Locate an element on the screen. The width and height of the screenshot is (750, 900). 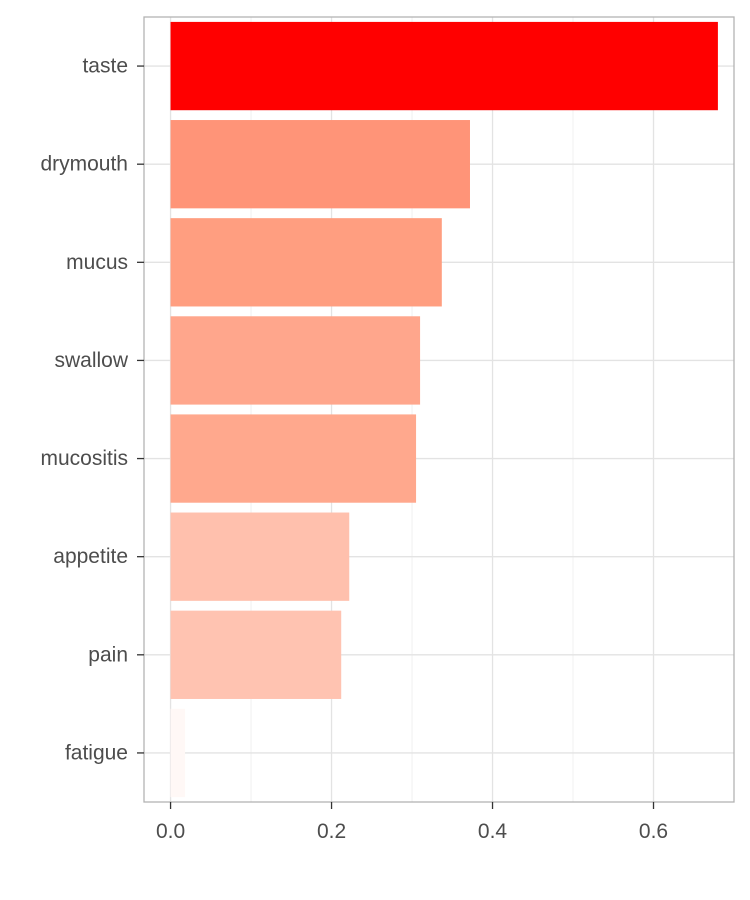
x-tick-label: 0.2 is located at coordinates (331, 831).